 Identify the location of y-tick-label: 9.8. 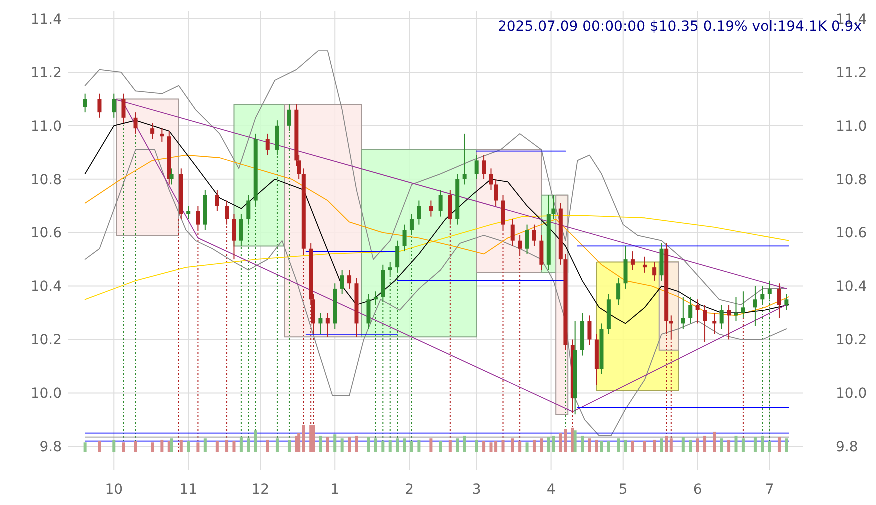
(51, 448).